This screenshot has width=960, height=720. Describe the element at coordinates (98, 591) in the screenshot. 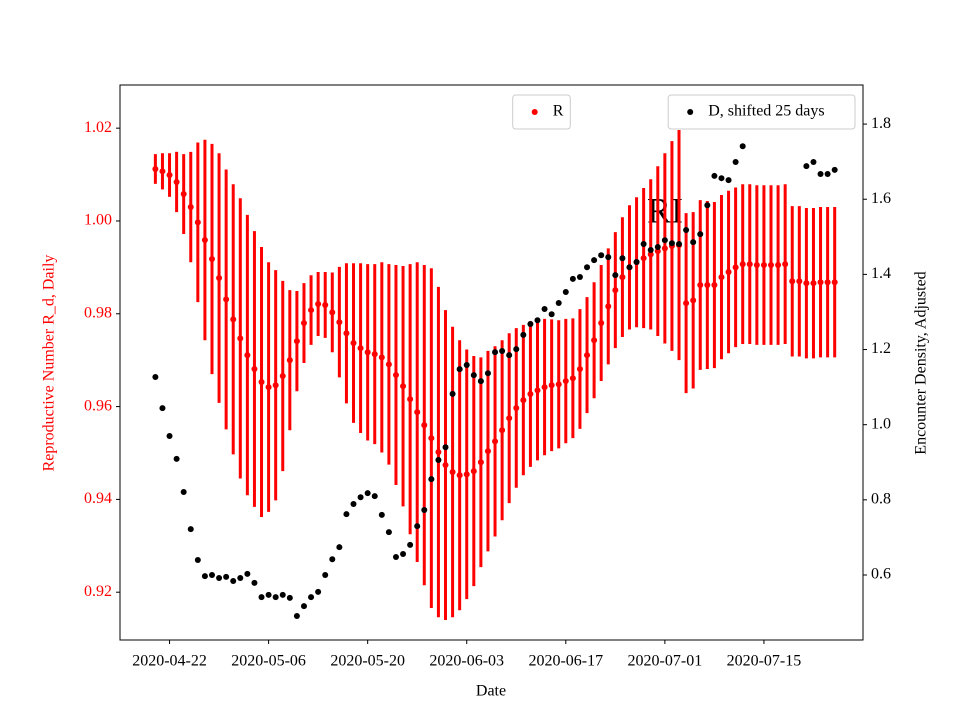

I see `y-tick-label: 0.92` at that location.